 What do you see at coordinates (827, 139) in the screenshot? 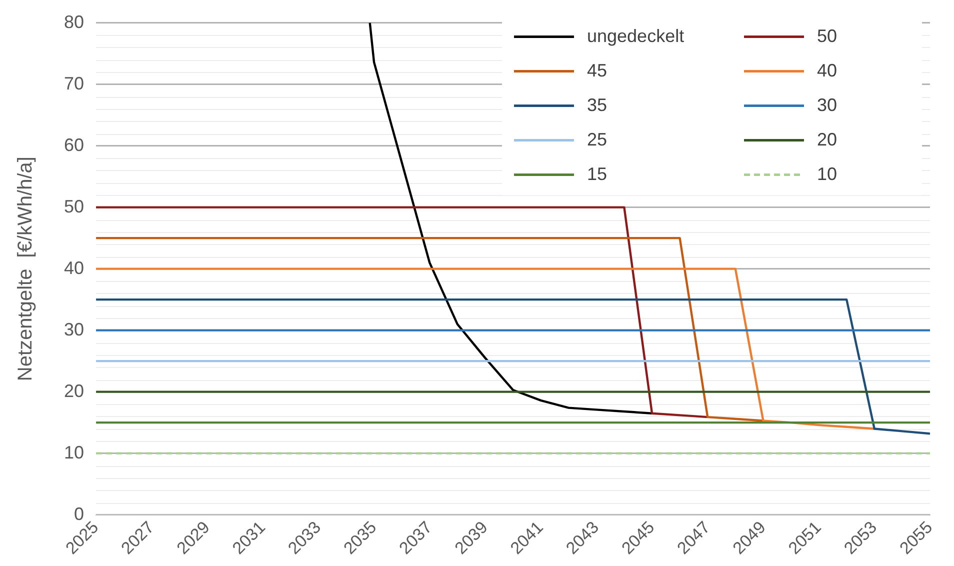
I see `legend-label: 20` at bounding box center [827, 139].